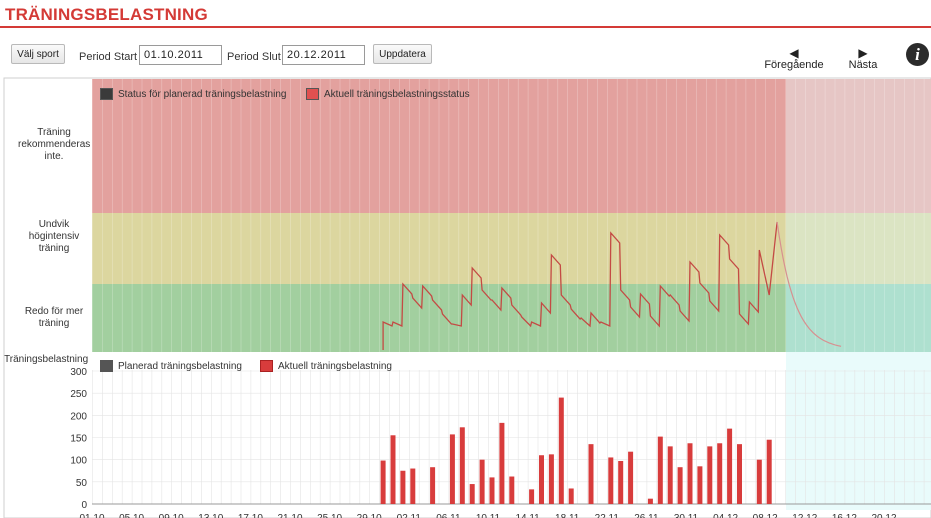 The width and height of the screenshot is (931, 518). Describe the element at coordinates (84, 505) in the screenshot. I see `y-tick-label: 0` at that location.